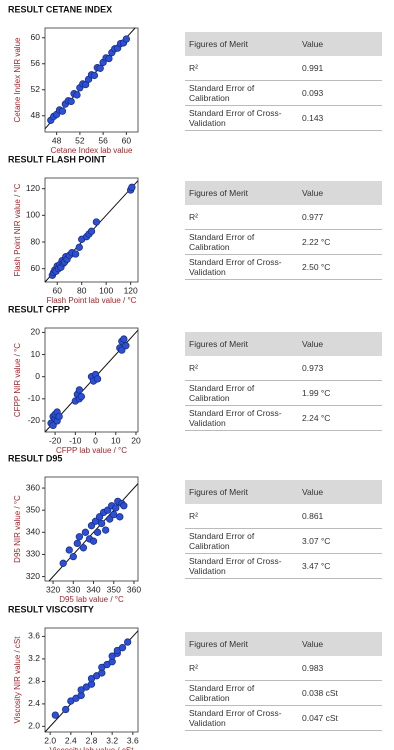  What do you see at coordinates (340, 217) in the screenshot?
I see `table-cell: 0.977` at bounding box center [340, 217].